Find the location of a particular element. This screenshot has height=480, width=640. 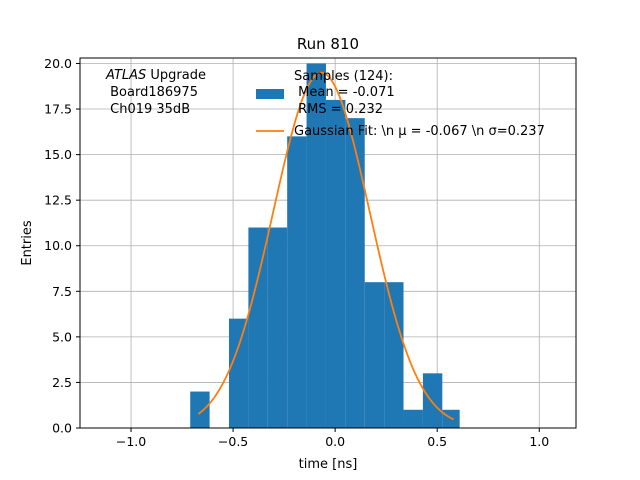

annotation-board: Board186975 is located at coordinates (152, 92).